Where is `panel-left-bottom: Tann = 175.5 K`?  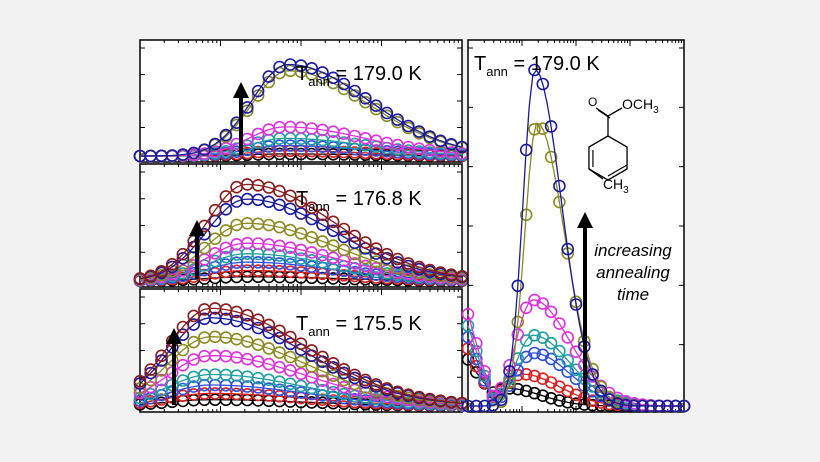 panel-left-bottom: Tann = 175.5 K is located at coordinates (301, 350).